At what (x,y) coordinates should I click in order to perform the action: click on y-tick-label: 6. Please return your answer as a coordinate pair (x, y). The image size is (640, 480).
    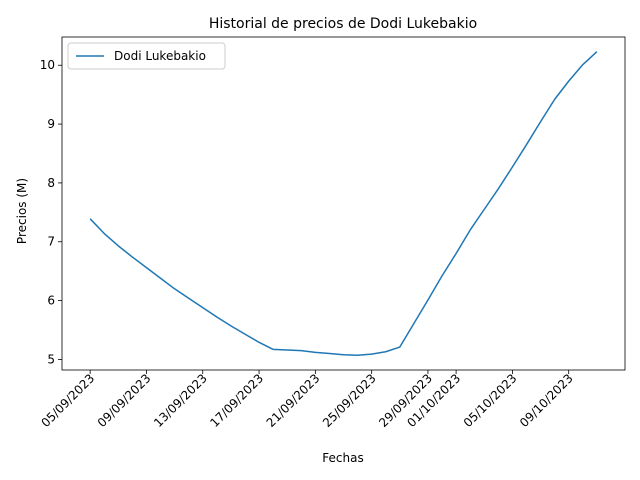
    Looking at the image, I should click on (51, 301).